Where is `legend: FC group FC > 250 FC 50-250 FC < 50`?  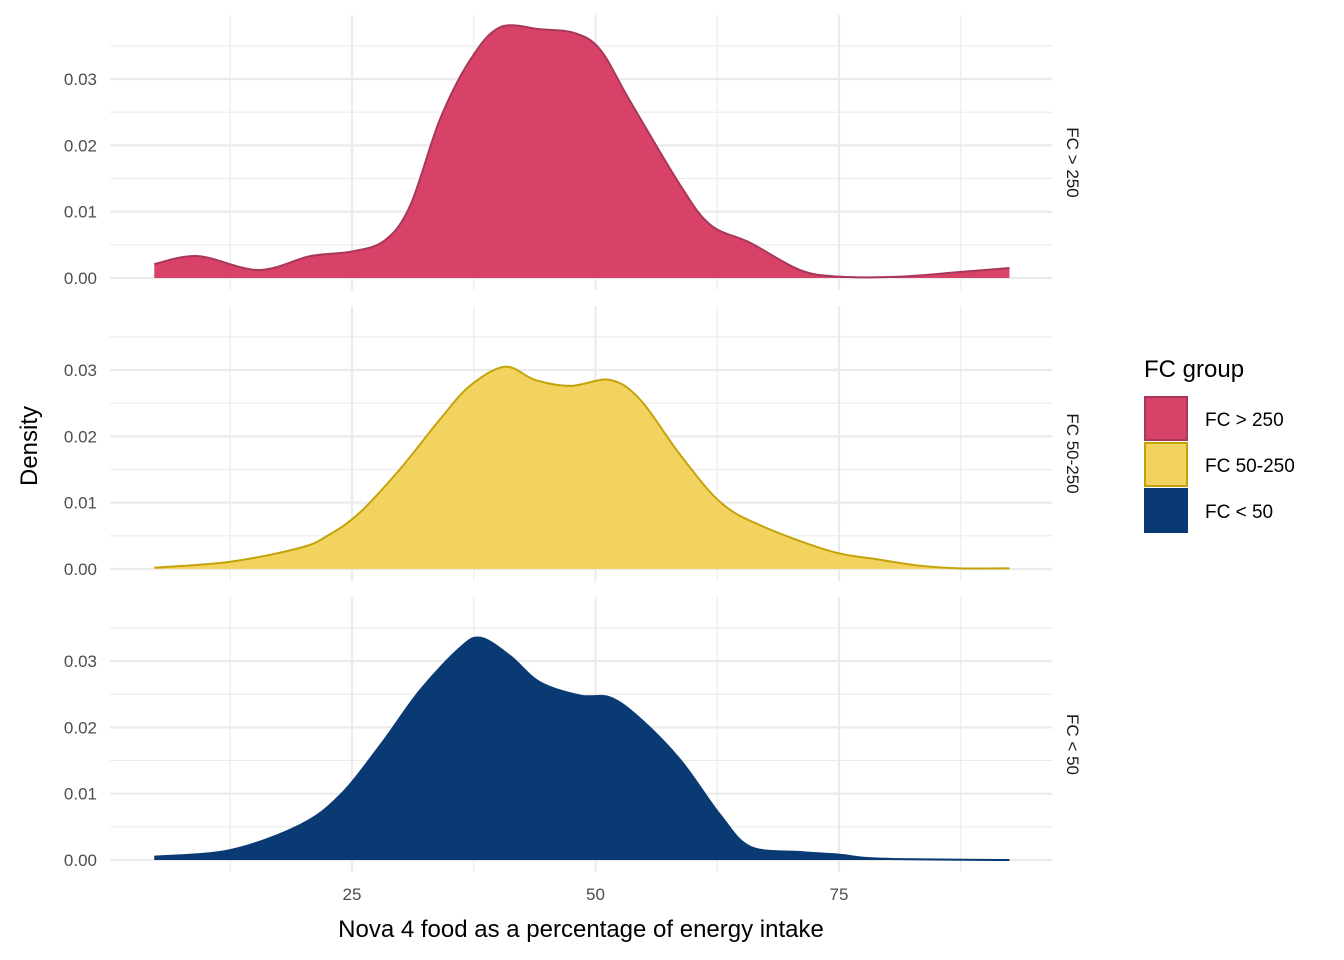 legend: FC group FC > 250 FC 50-250 FC < 50 is located at coordinates (1219, 444).